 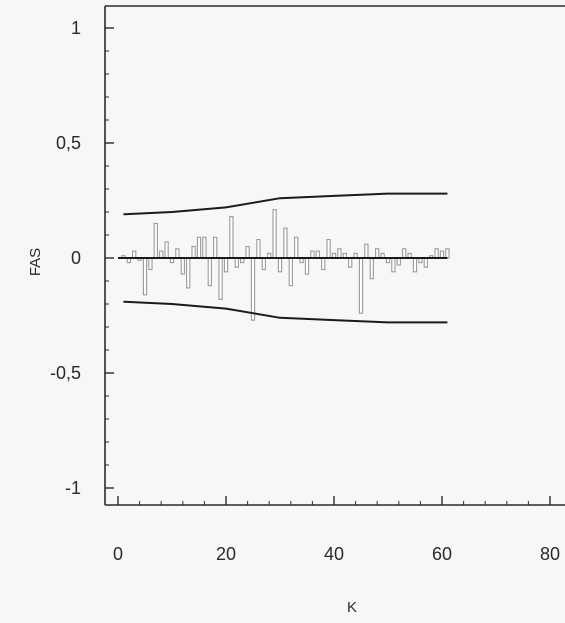 What do you see at coordinates (76, 28) in the screenshot?
I see `y-tick-label: 1` at bounding box center [76, 28].